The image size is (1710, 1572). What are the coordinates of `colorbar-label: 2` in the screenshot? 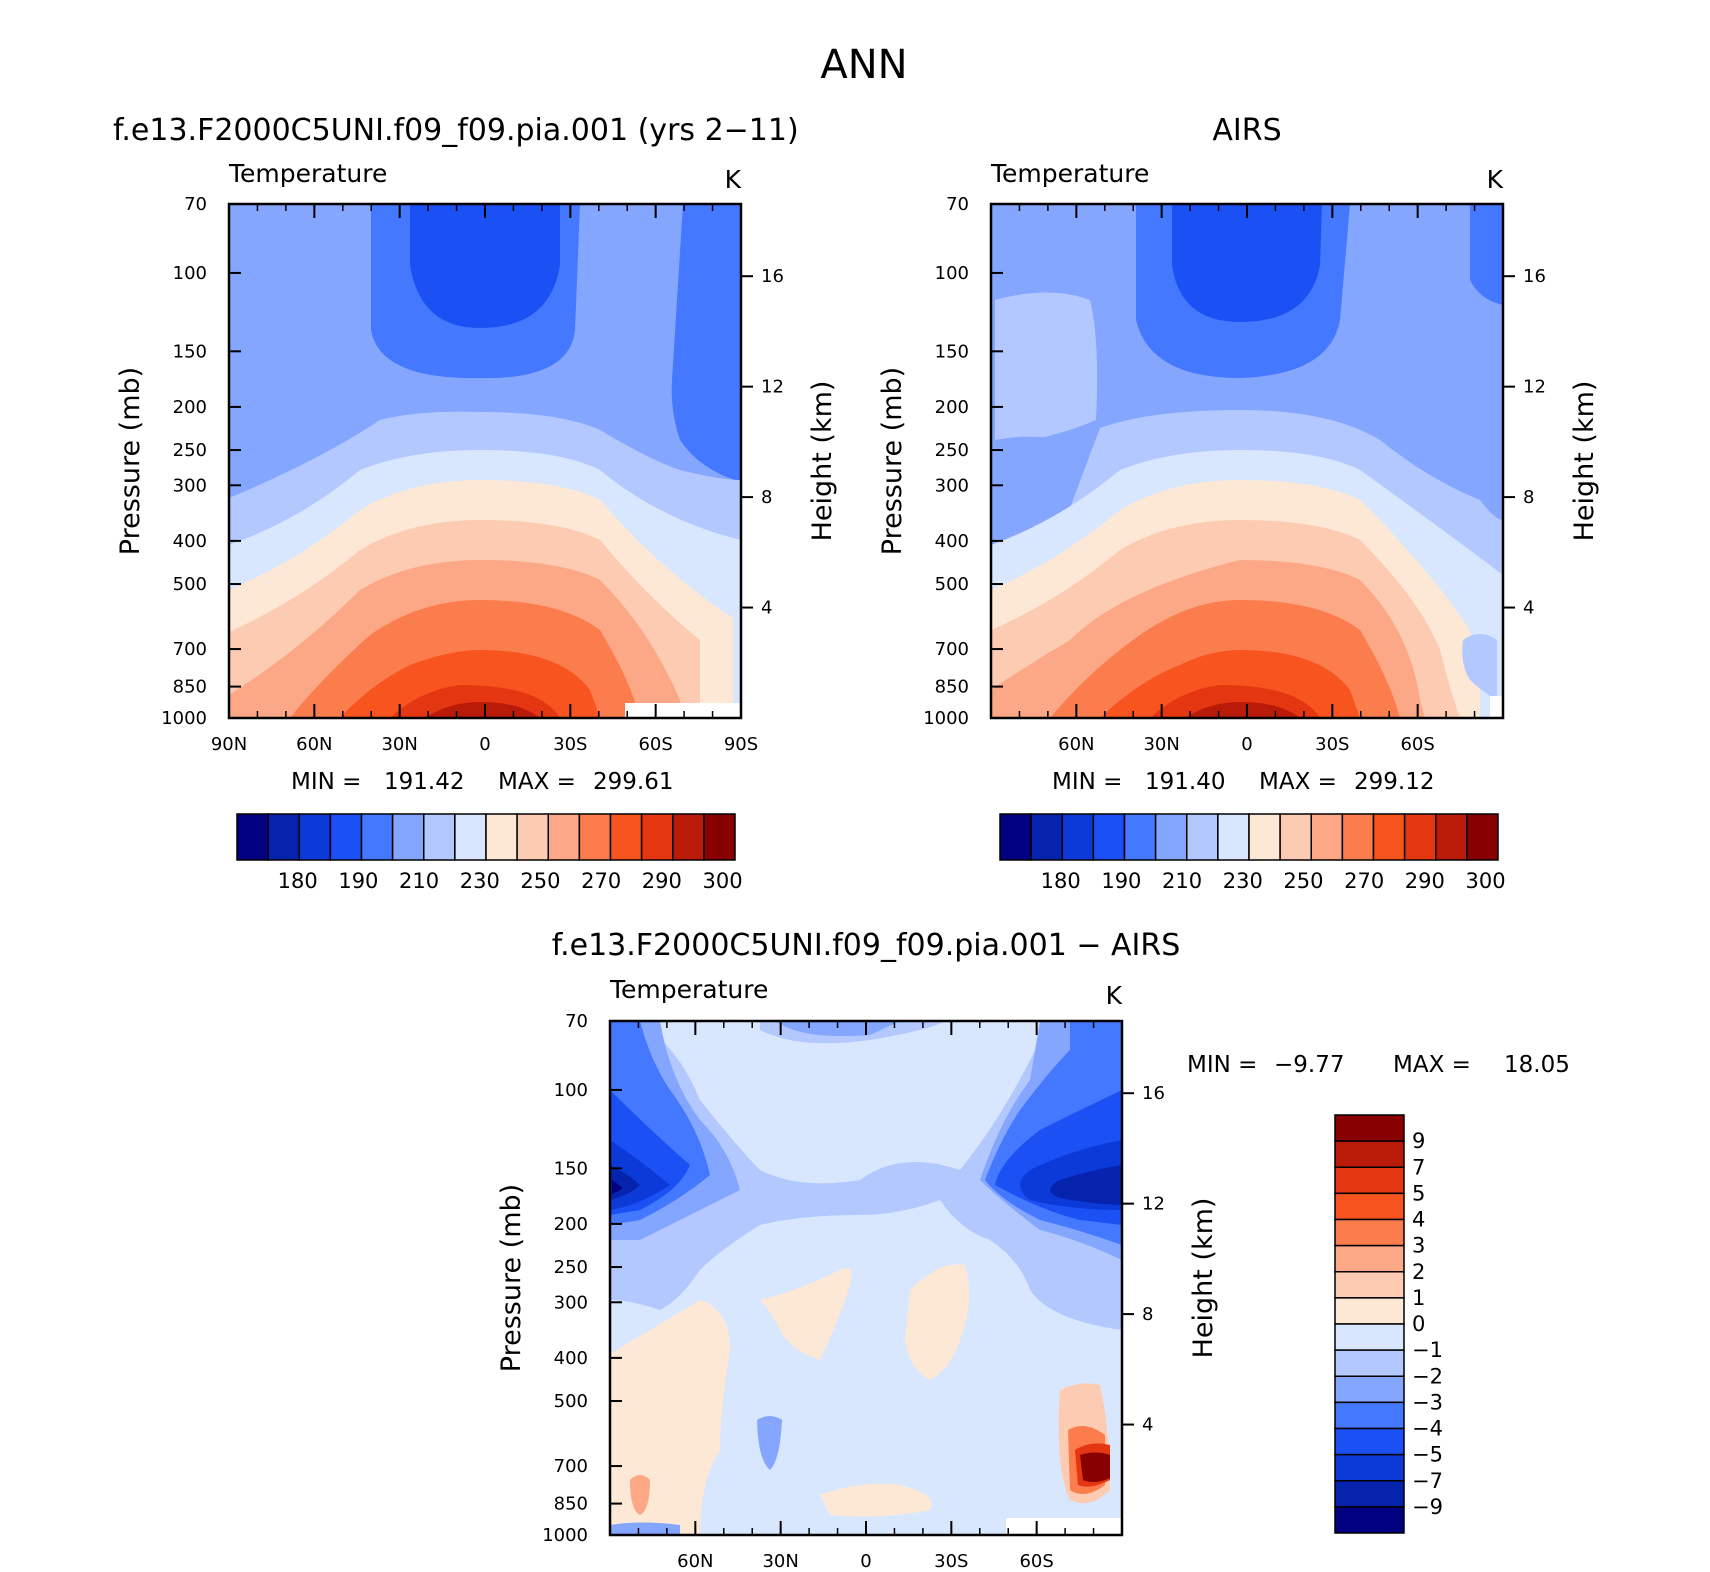 It's located at (1418, 1272).